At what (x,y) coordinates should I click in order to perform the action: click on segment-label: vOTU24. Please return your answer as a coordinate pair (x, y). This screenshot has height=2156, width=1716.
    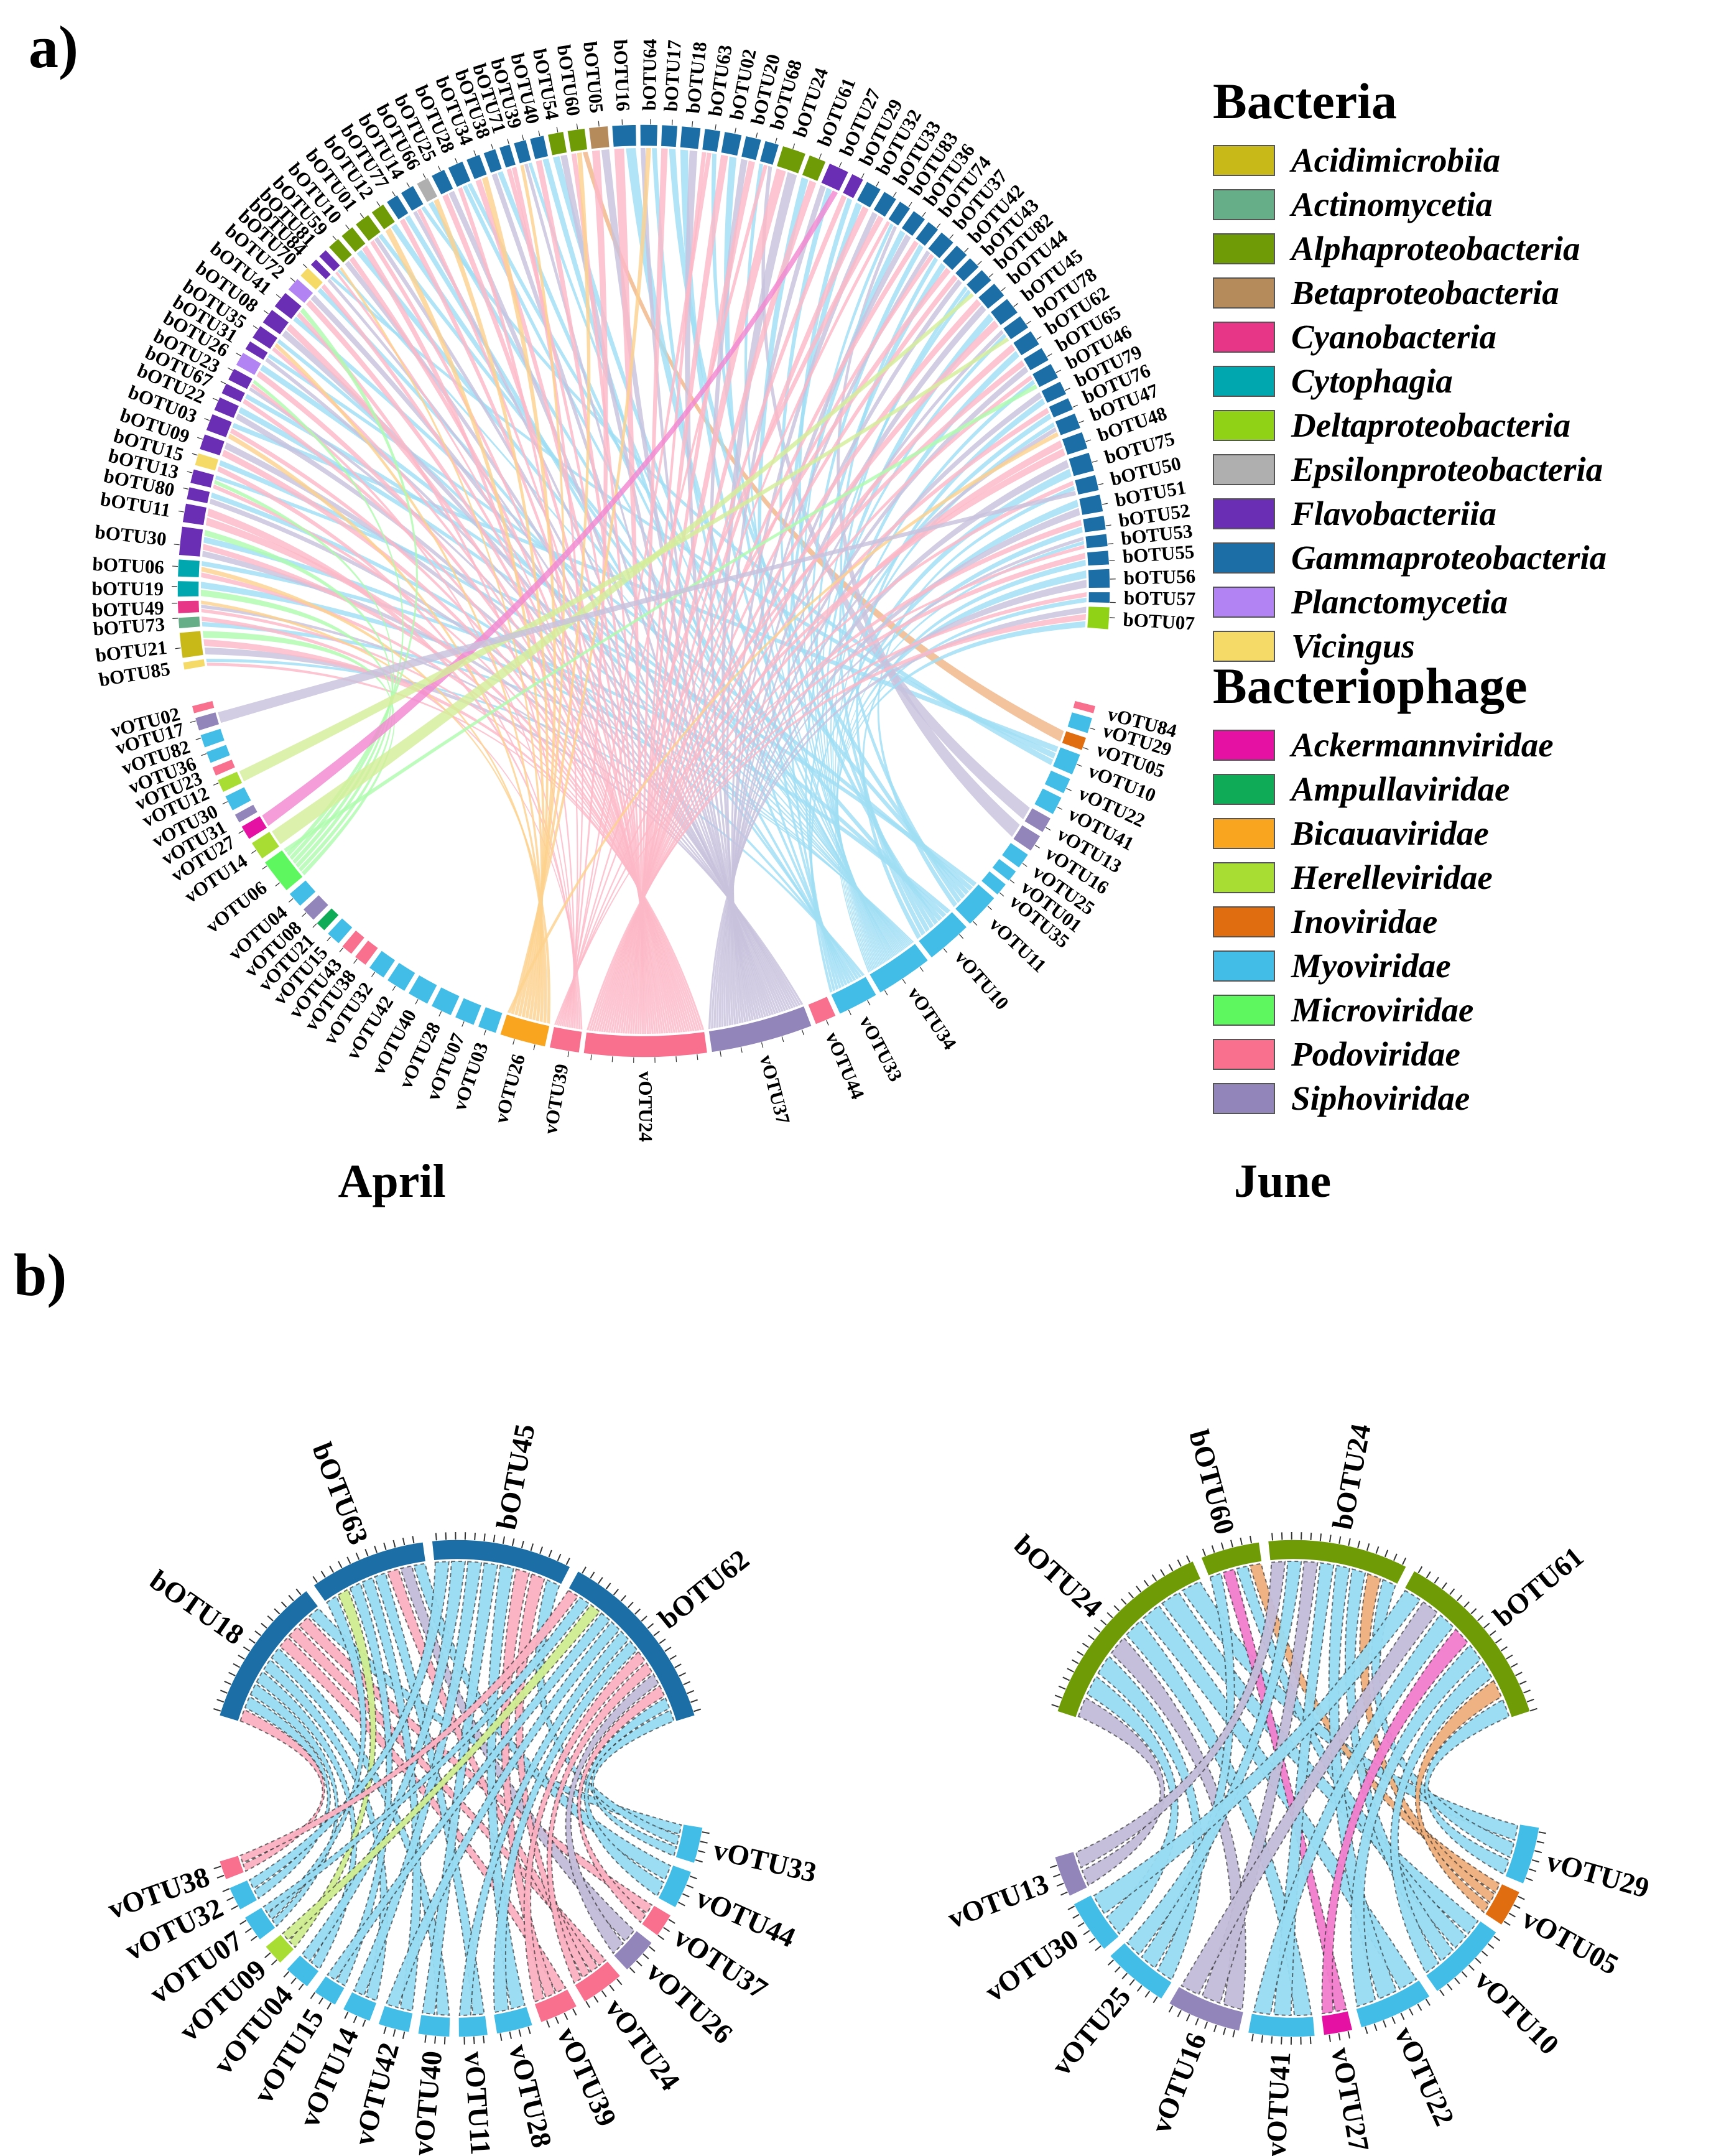
    Looking at the image, I should click on (645, 1106).